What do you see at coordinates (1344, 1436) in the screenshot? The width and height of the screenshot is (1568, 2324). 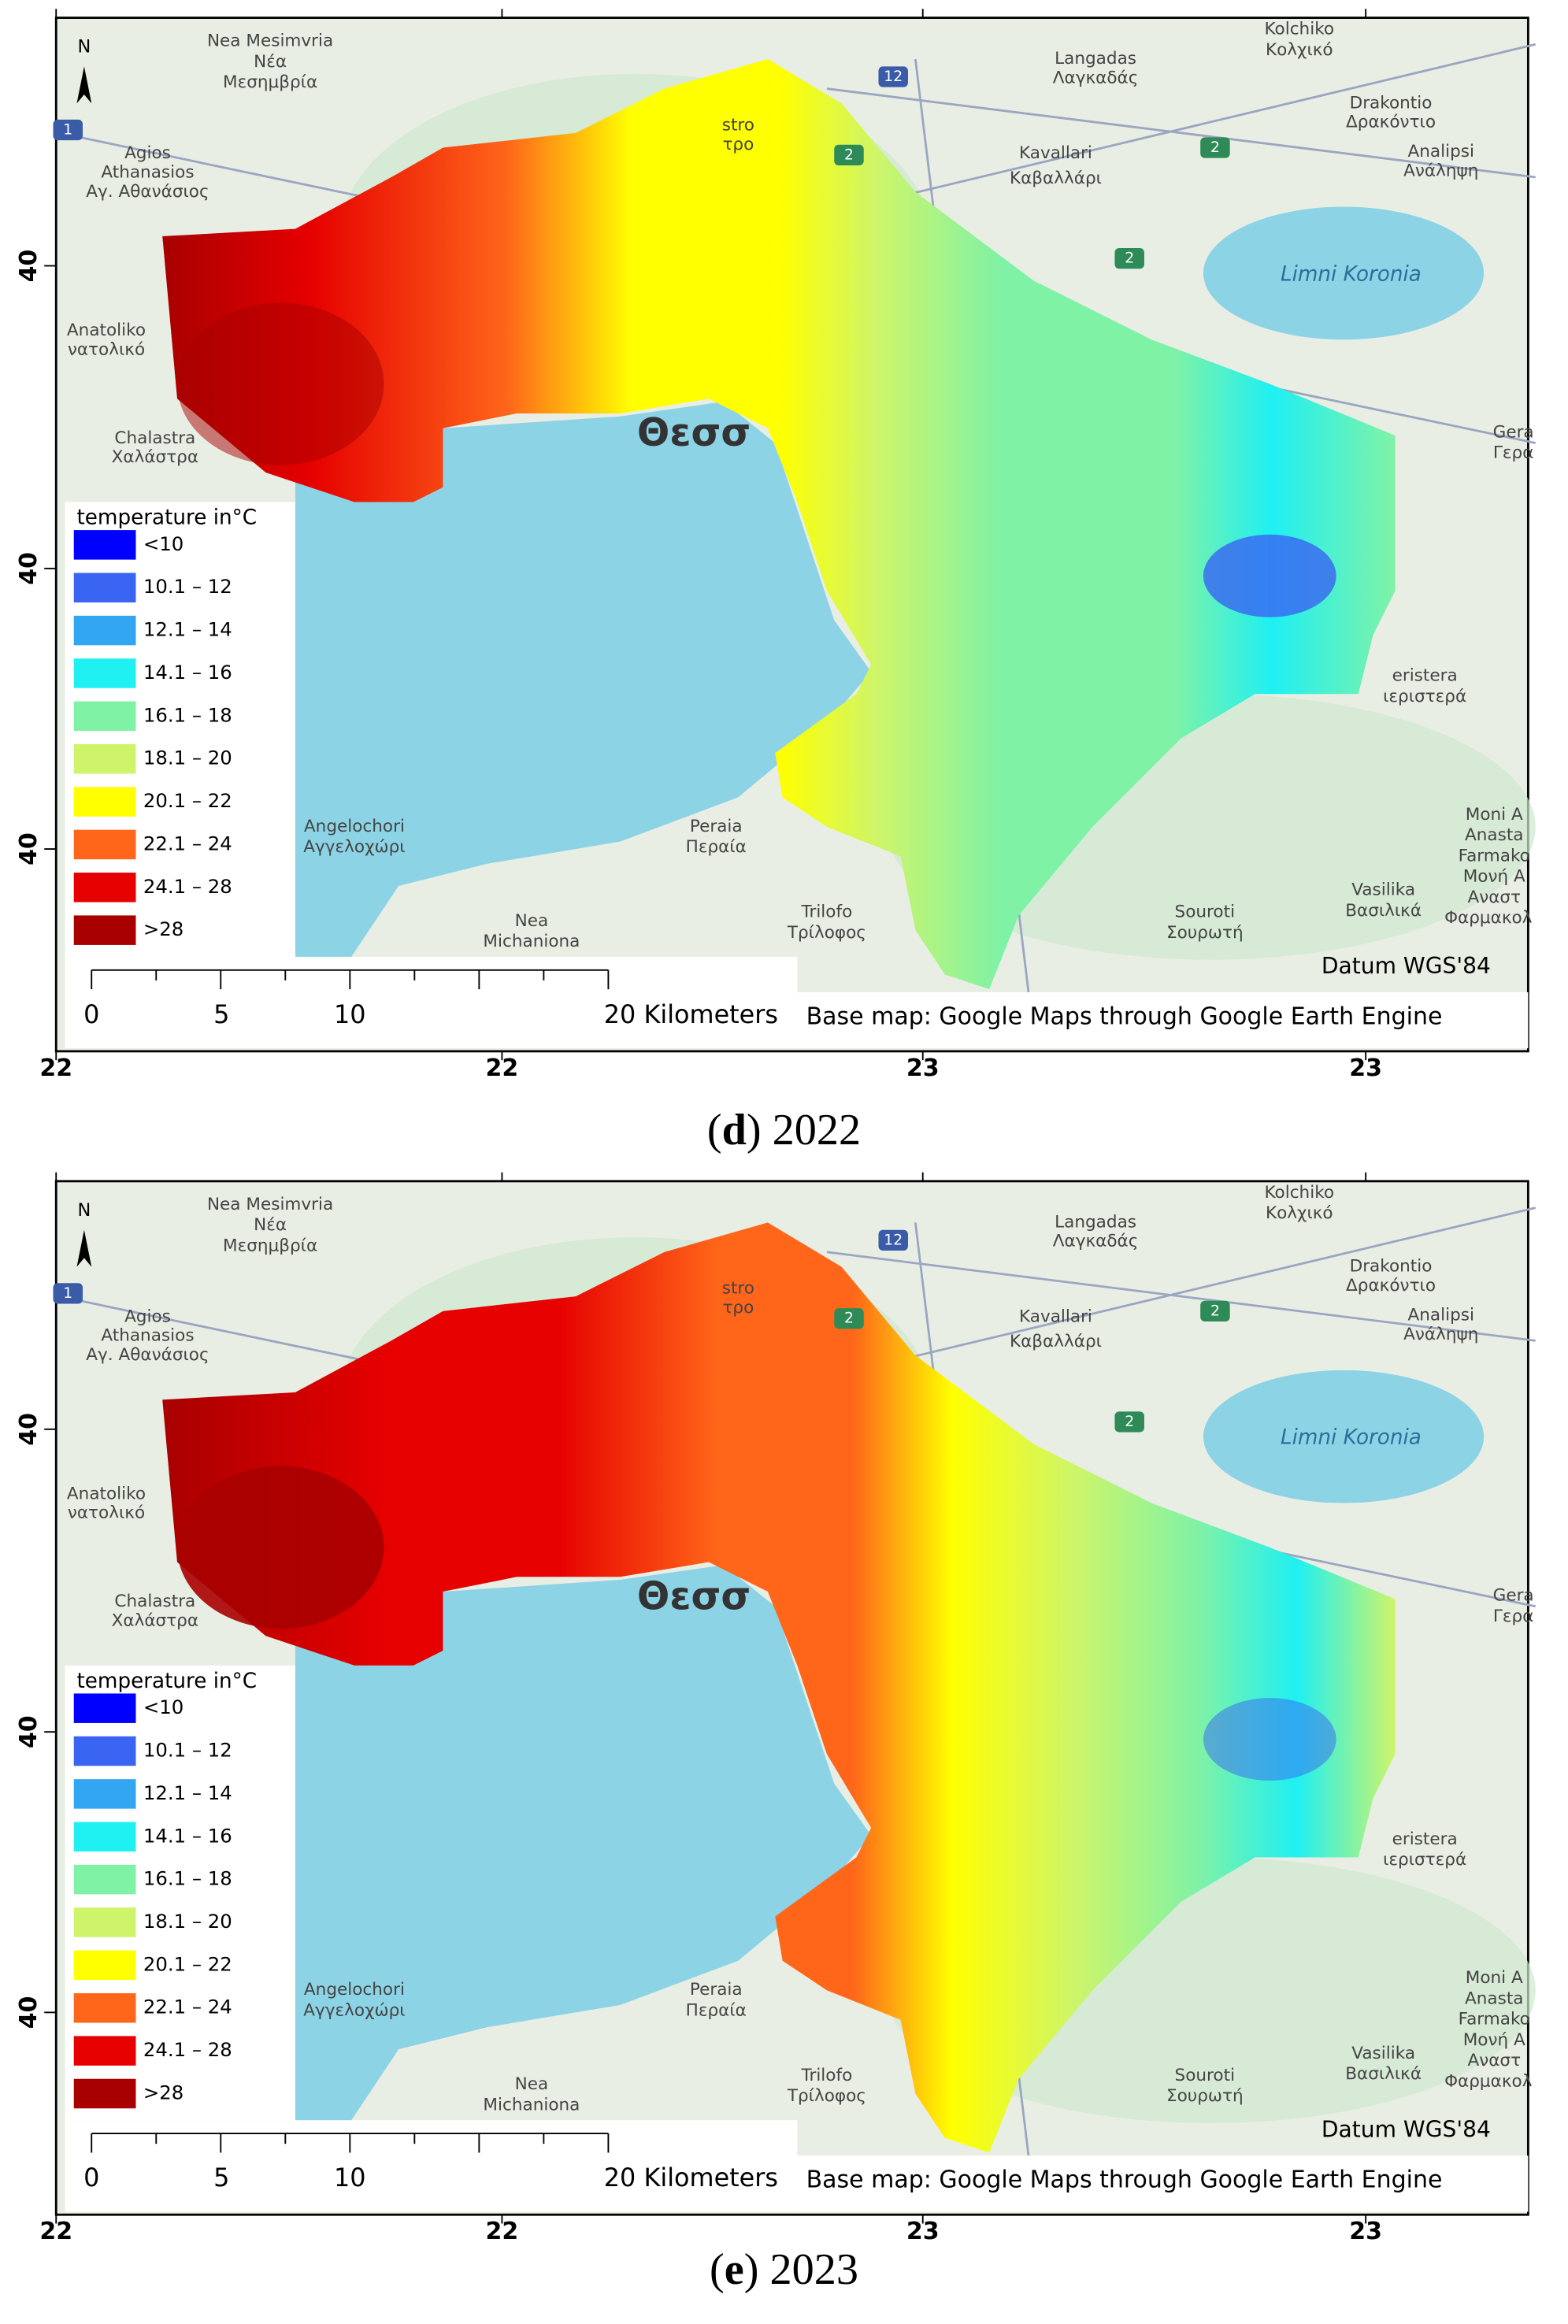 I see `lake` at bounding box center [1344, 1436].